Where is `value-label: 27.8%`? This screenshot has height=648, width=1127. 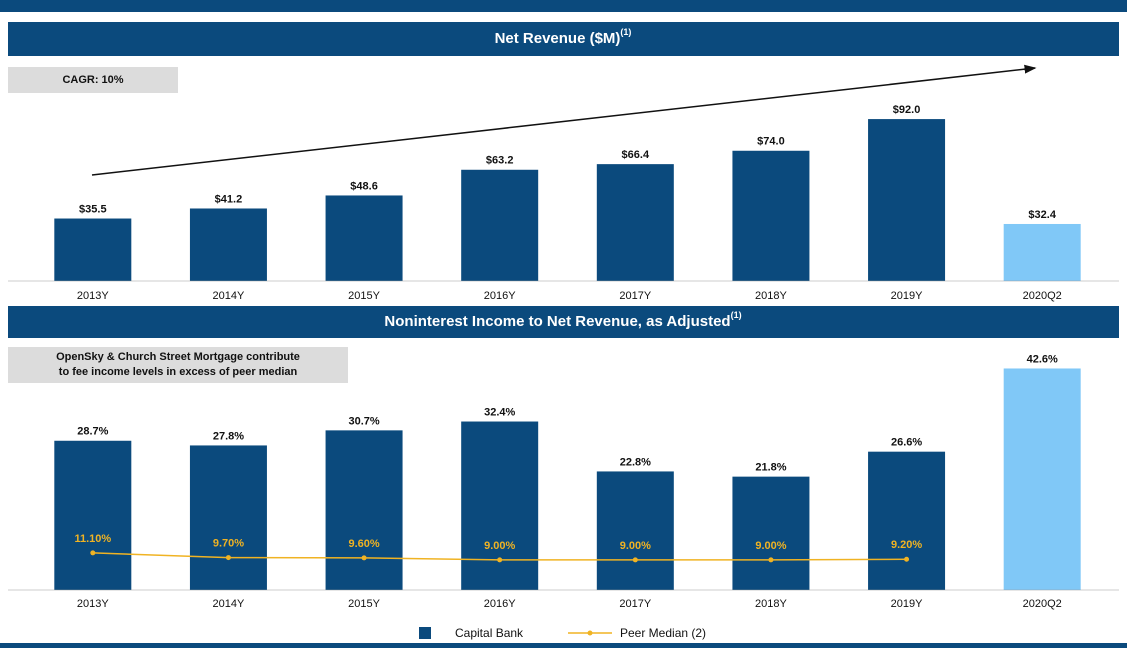 value-label: 27.8% is located at coordinates (228, 436).